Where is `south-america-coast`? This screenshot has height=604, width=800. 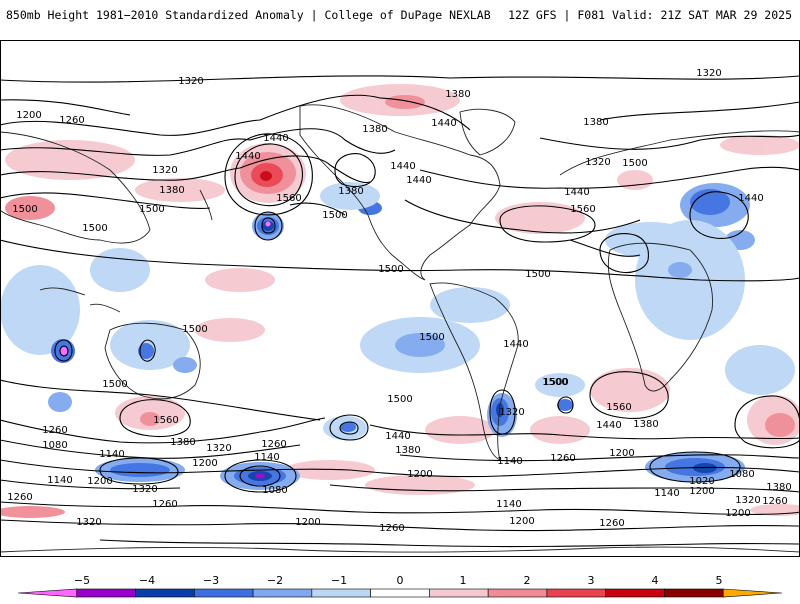
south-america-coast is located at coordinates (474, 371).